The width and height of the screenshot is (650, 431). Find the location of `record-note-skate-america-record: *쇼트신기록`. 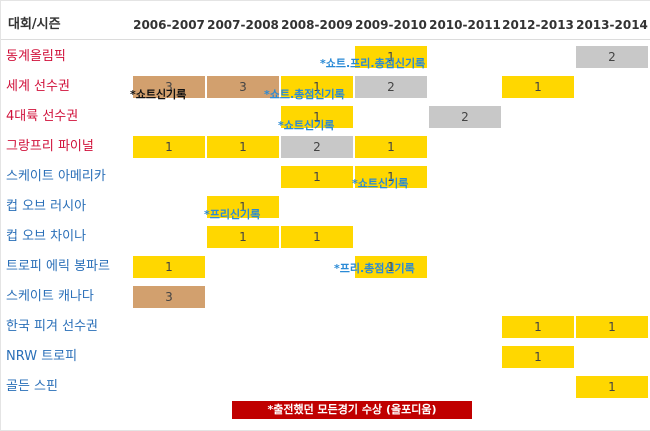

record-note-skate-america-record: *쇼트신기록 is located at coordinates (380, 183).